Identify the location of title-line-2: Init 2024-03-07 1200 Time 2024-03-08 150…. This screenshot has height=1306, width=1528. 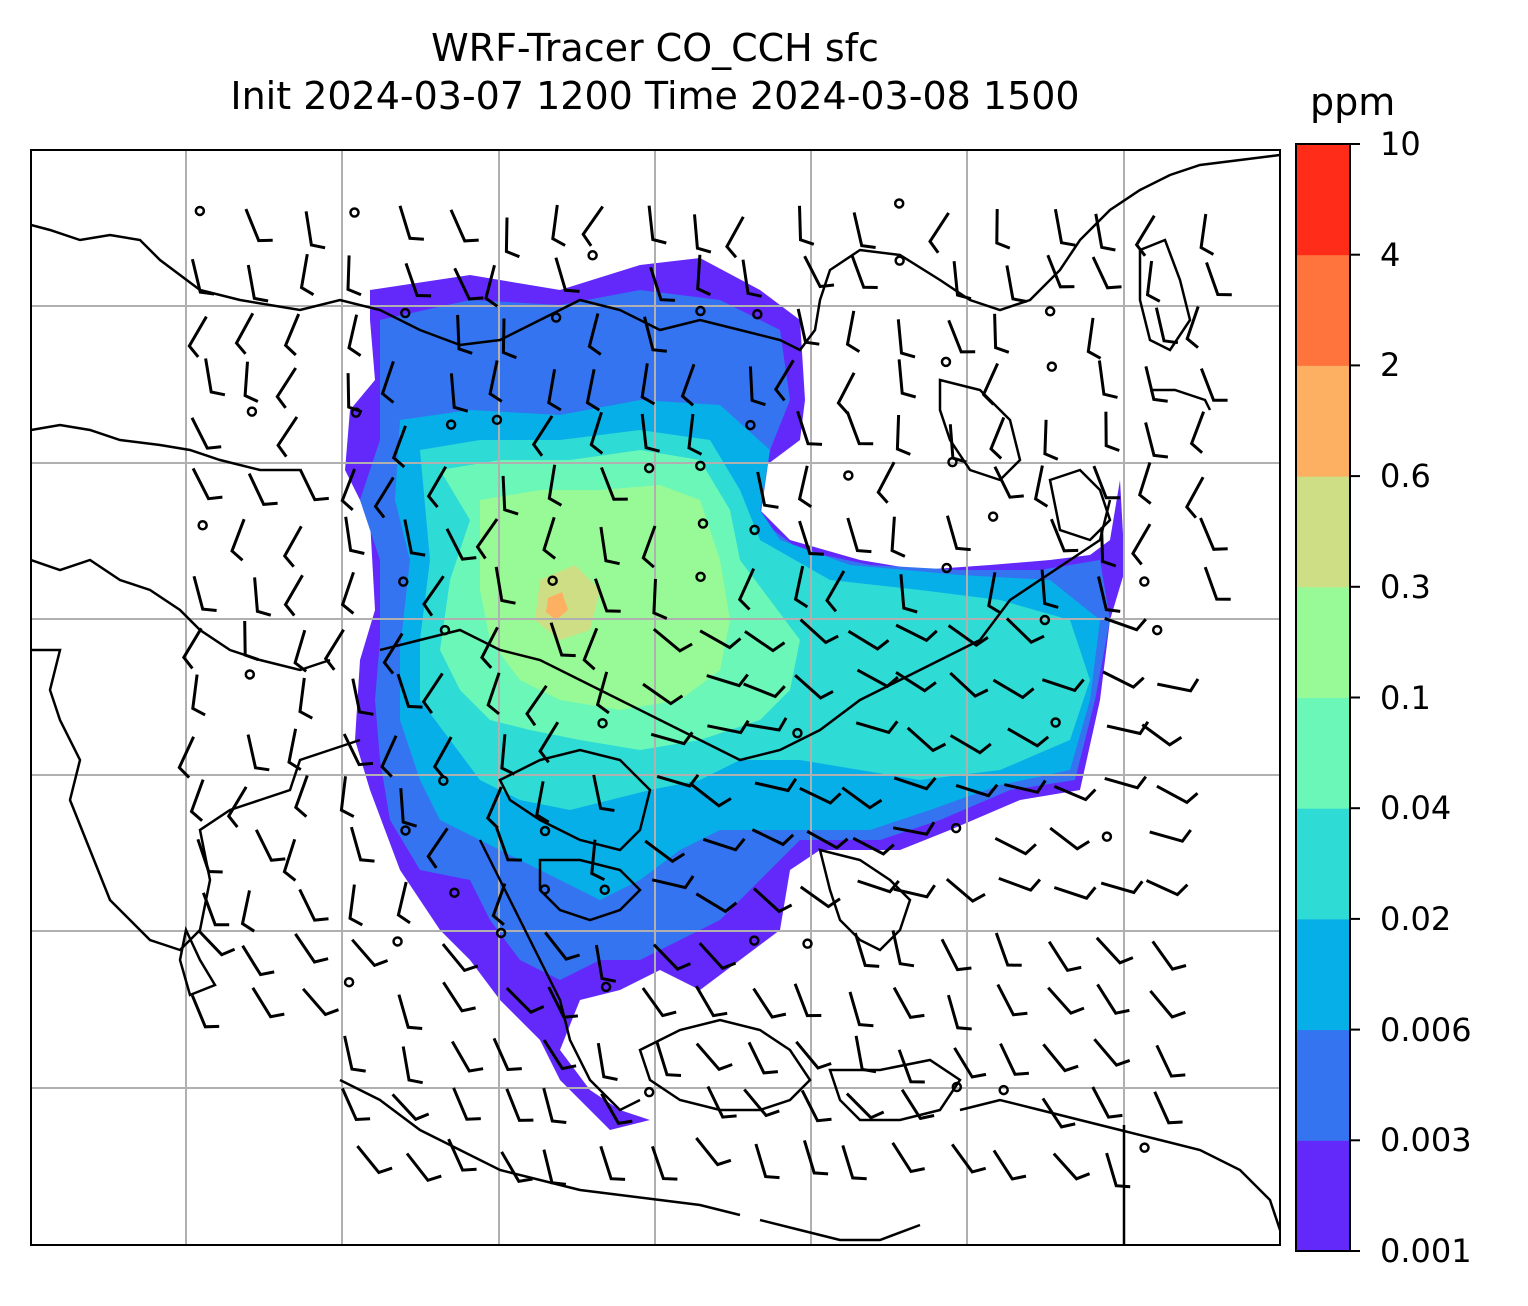
(655, 96).